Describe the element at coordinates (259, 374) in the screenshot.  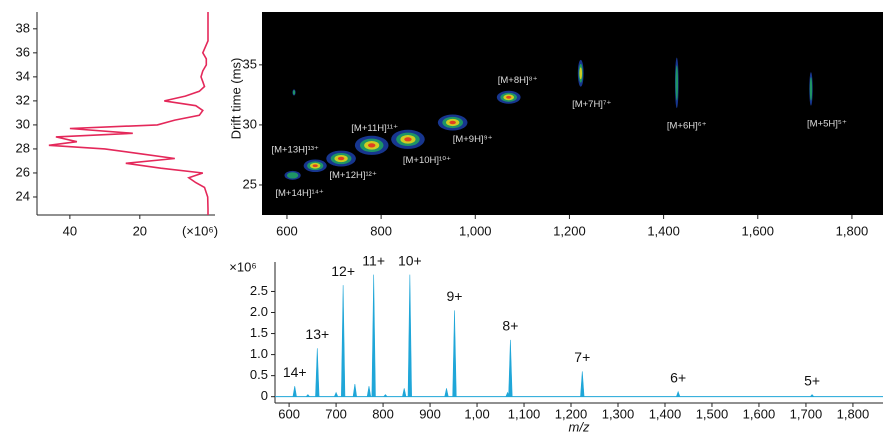
I see `y-tick-label: 0.5` at that location.